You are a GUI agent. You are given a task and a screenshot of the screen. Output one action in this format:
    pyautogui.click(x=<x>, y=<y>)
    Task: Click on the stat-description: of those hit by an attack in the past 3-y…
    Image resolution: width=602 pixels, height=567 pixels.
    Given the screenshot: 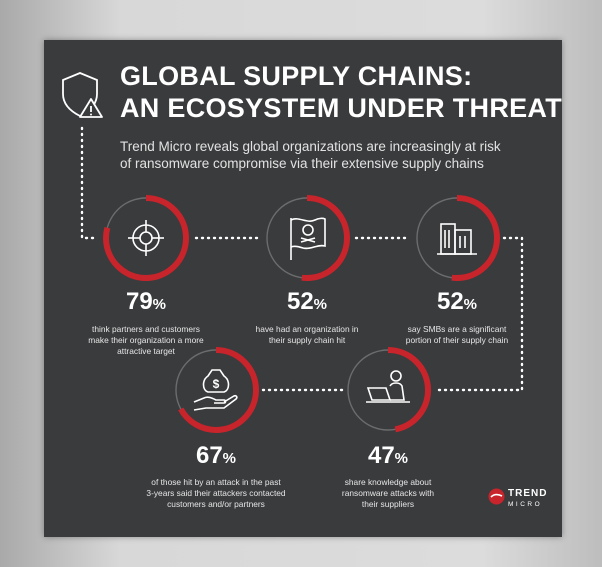 What is the action you would take?
    pyautogui.click(x=216, y=493)
    